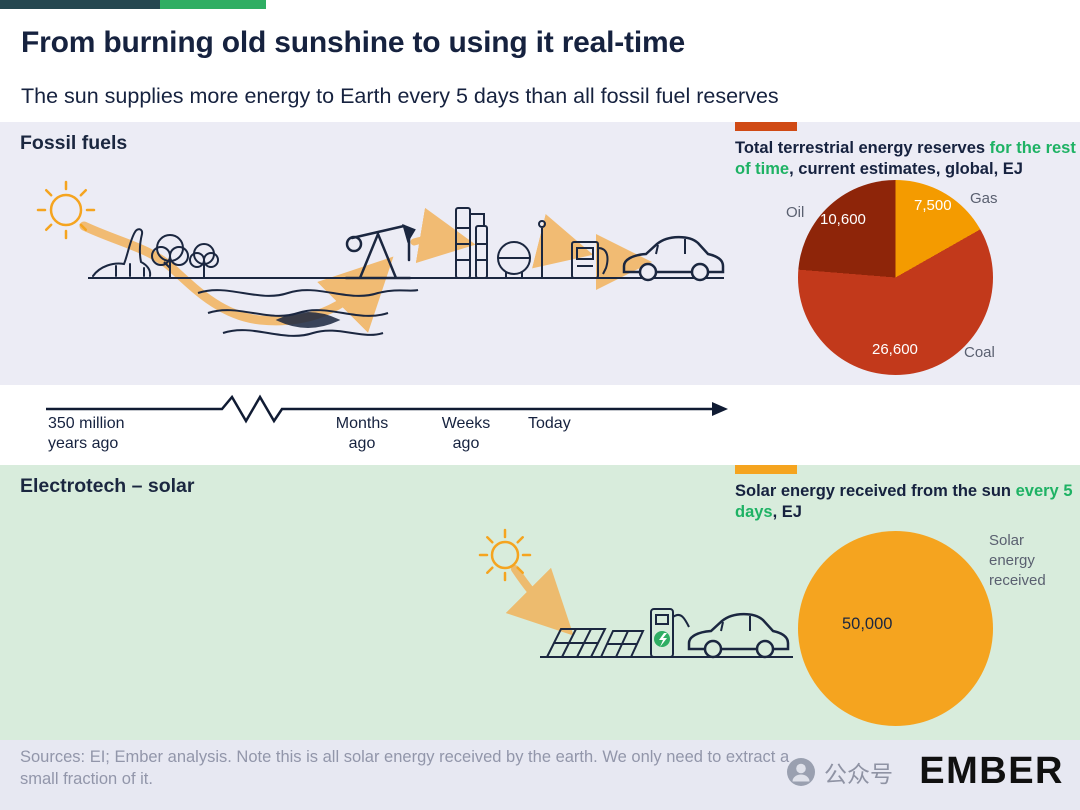  What do you see at coordinates (795, 212) in the screenshot?
I see `pie-label-oil: Oil` at bounding box center [795, 212].